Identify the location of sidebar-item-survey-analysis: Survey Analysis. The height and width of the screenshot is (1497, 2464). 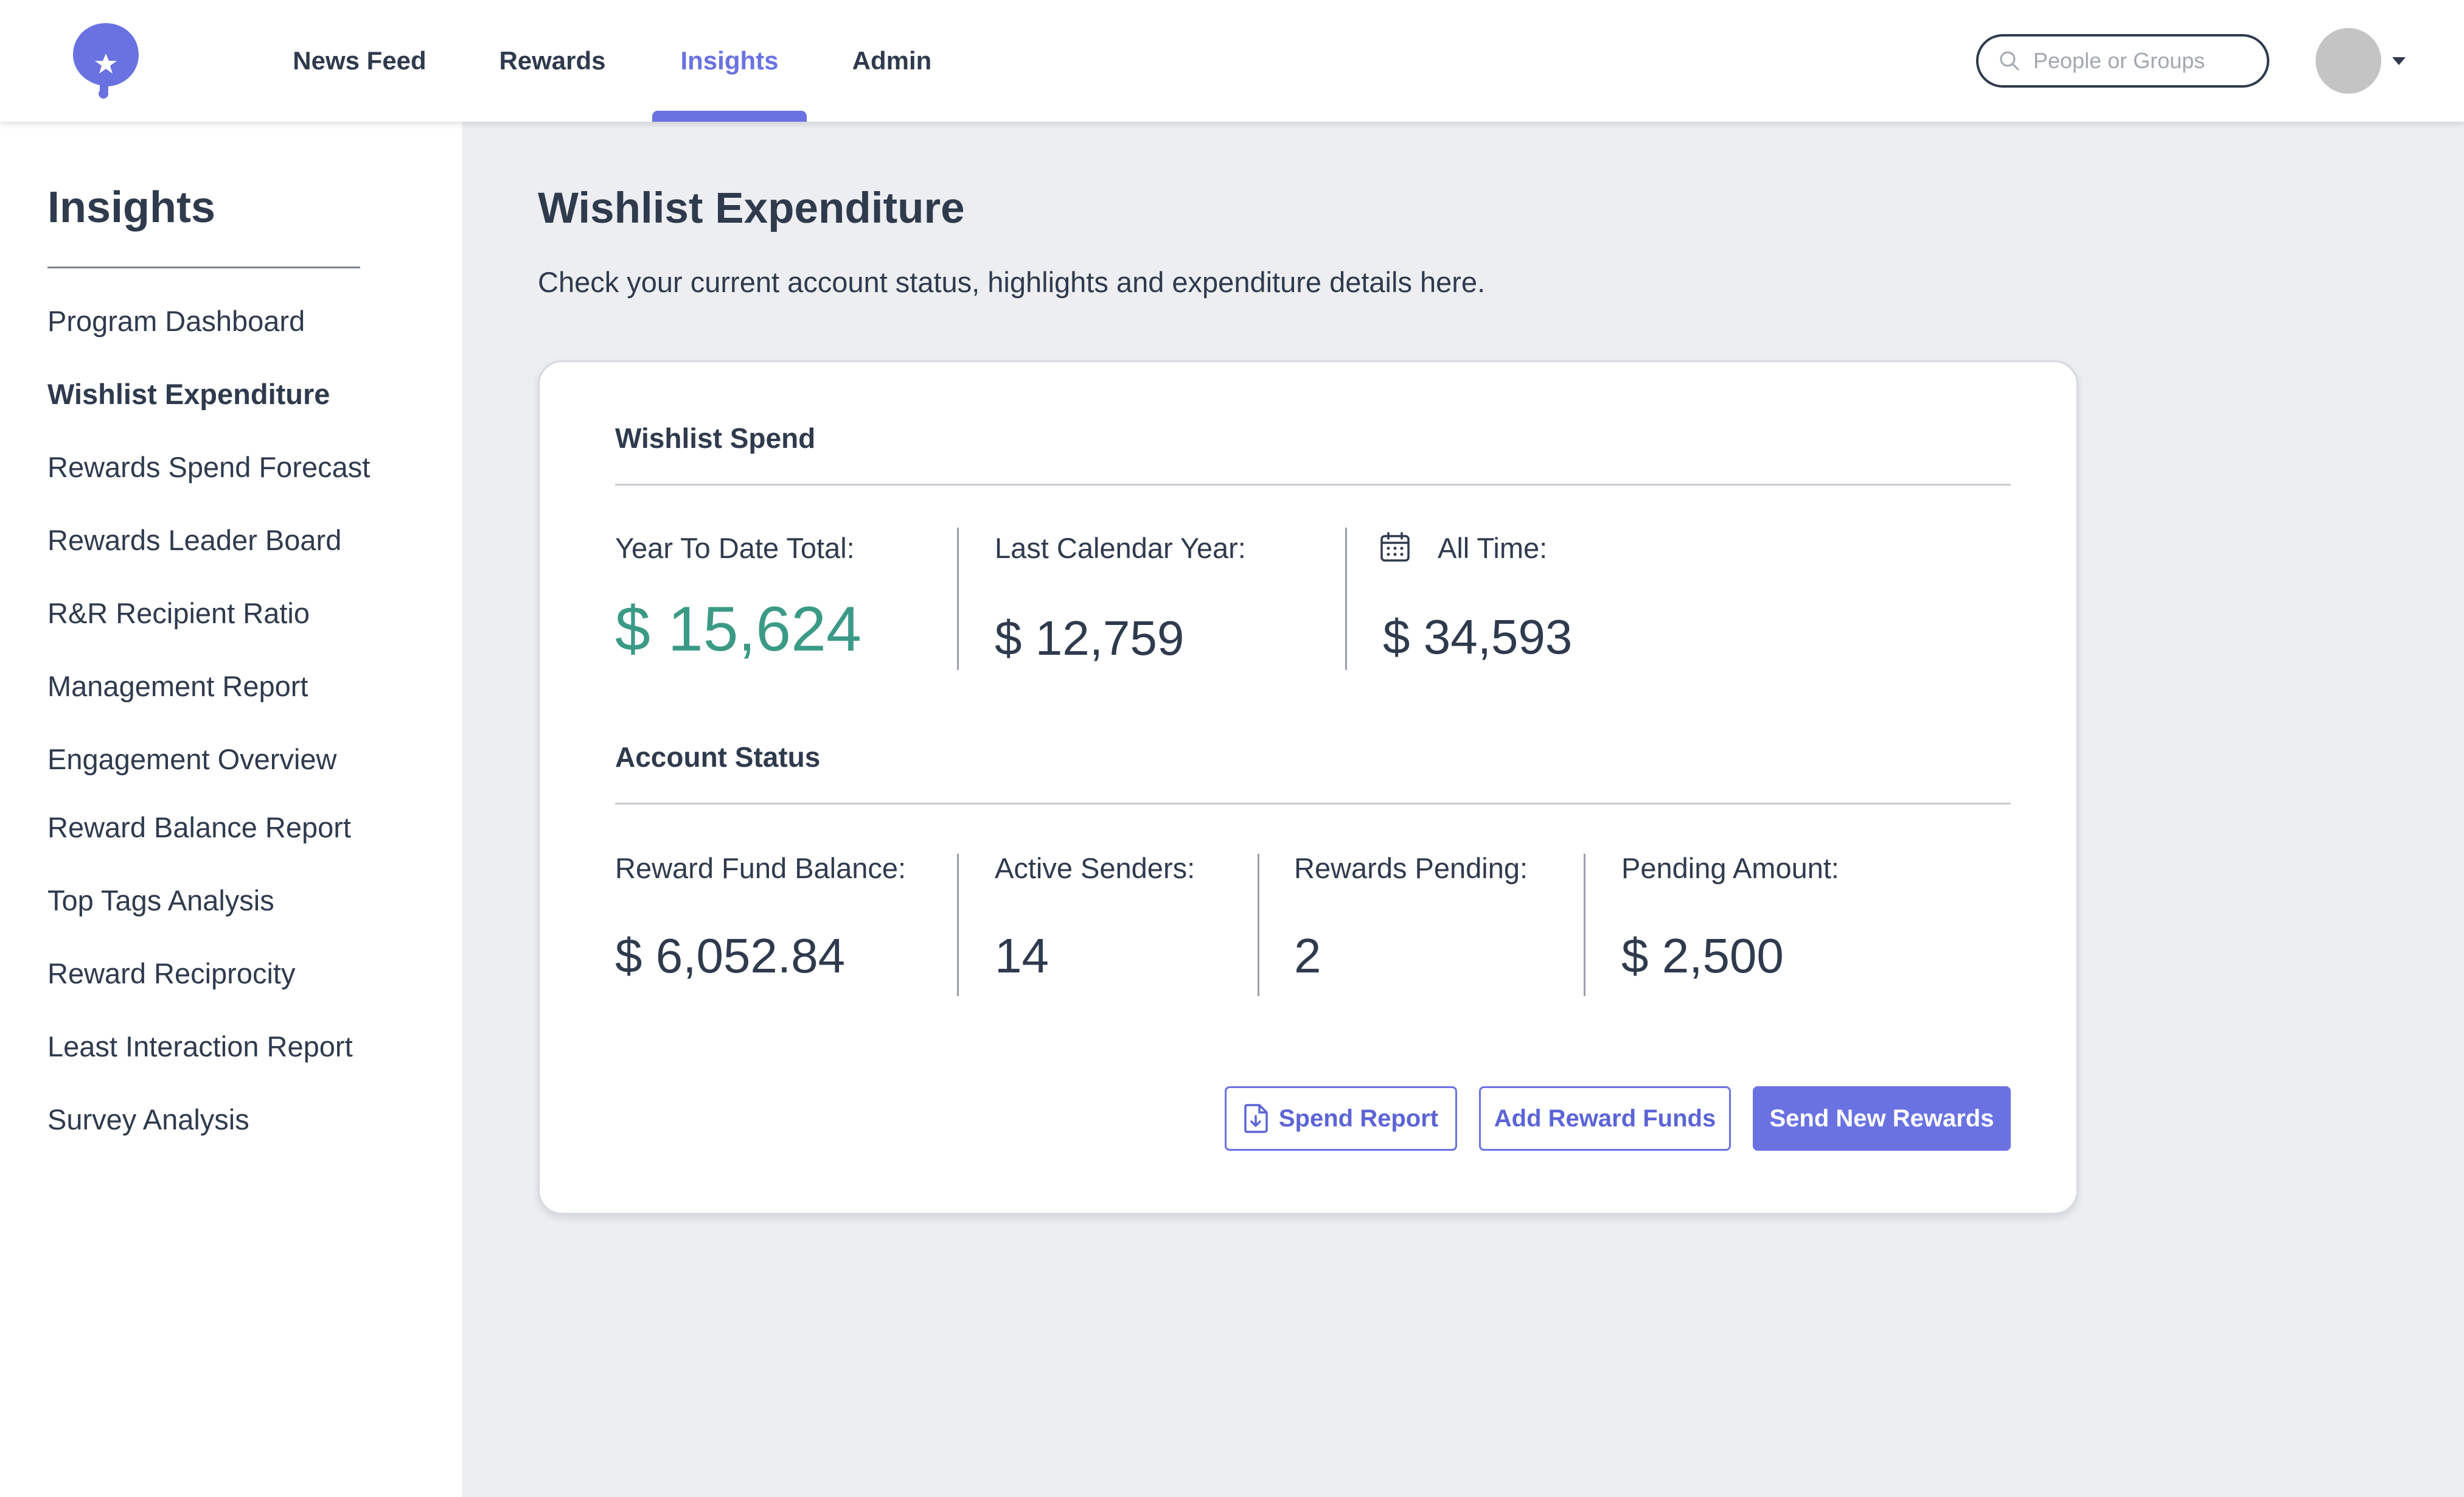
(148, 1119).